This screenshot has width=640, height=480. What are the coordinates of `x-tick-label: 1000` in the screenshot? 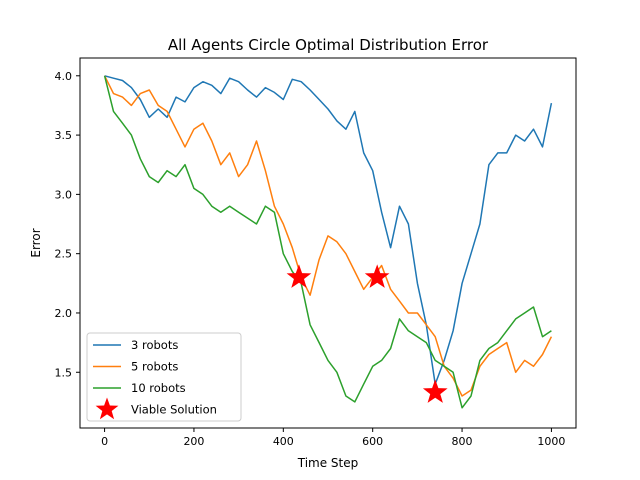 It's located at (551, 441).